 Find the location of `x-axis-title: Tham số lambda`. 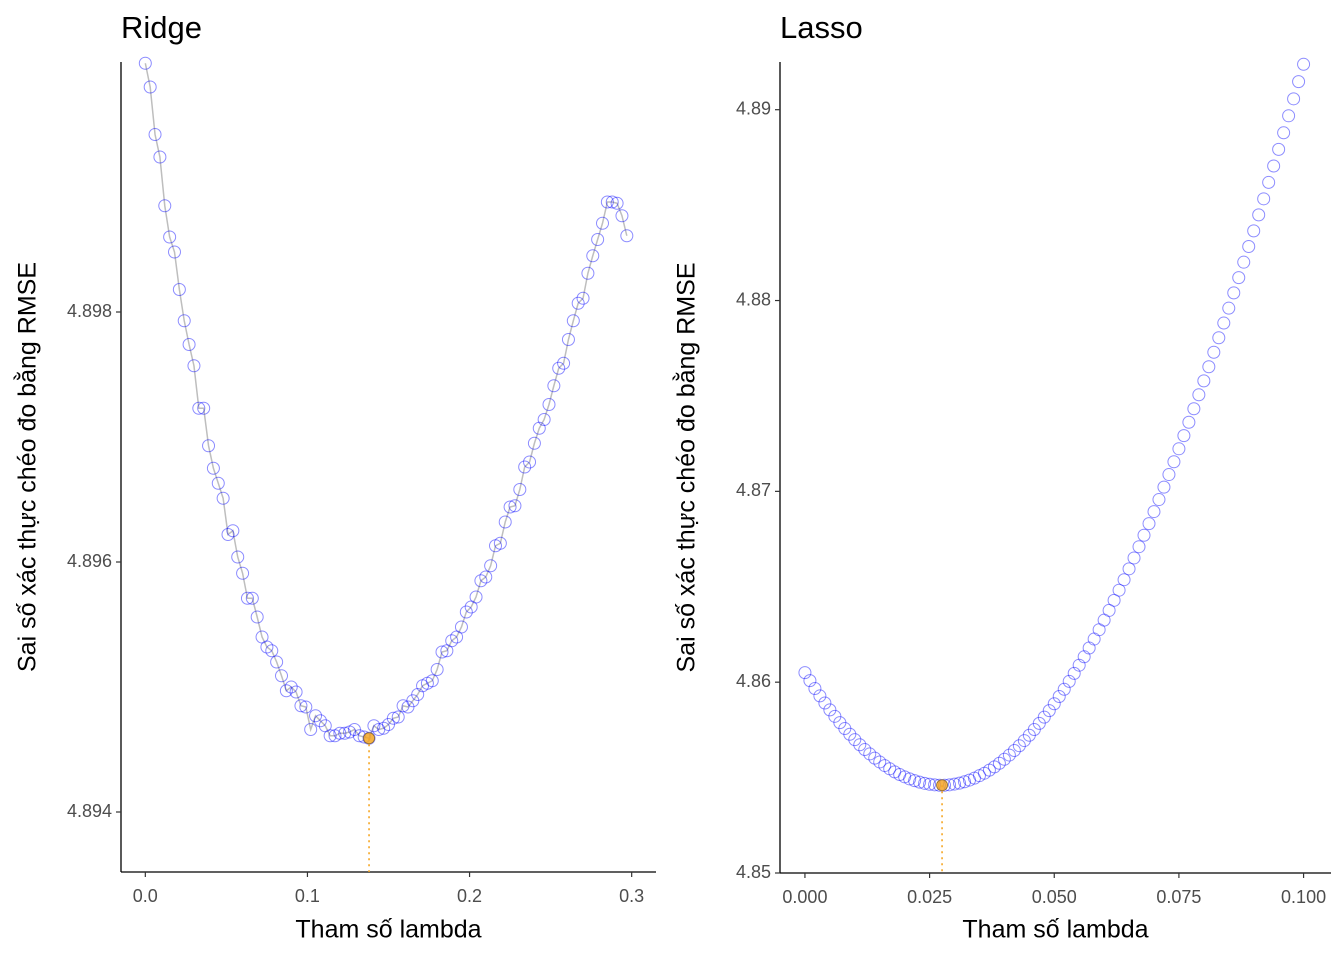

x-axis-title: Tham số lambda is located at coordinates (388, 930).